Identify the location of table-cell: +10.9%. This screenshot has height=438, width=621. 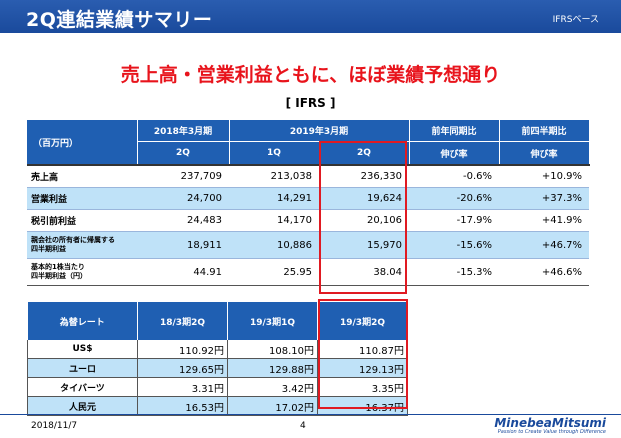
(544, 176).